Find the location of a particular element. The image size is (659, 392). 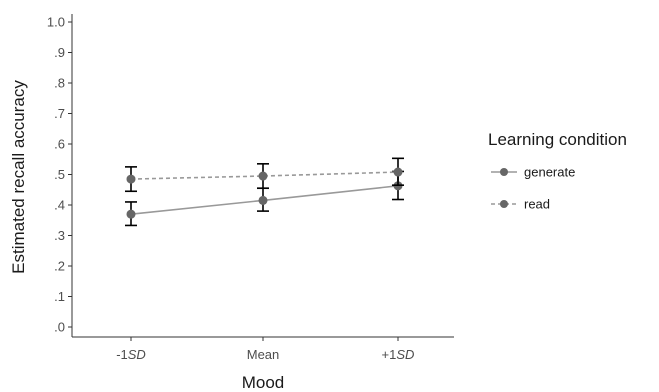

legend-item-generate: generate is located at coordinates (533, 172).